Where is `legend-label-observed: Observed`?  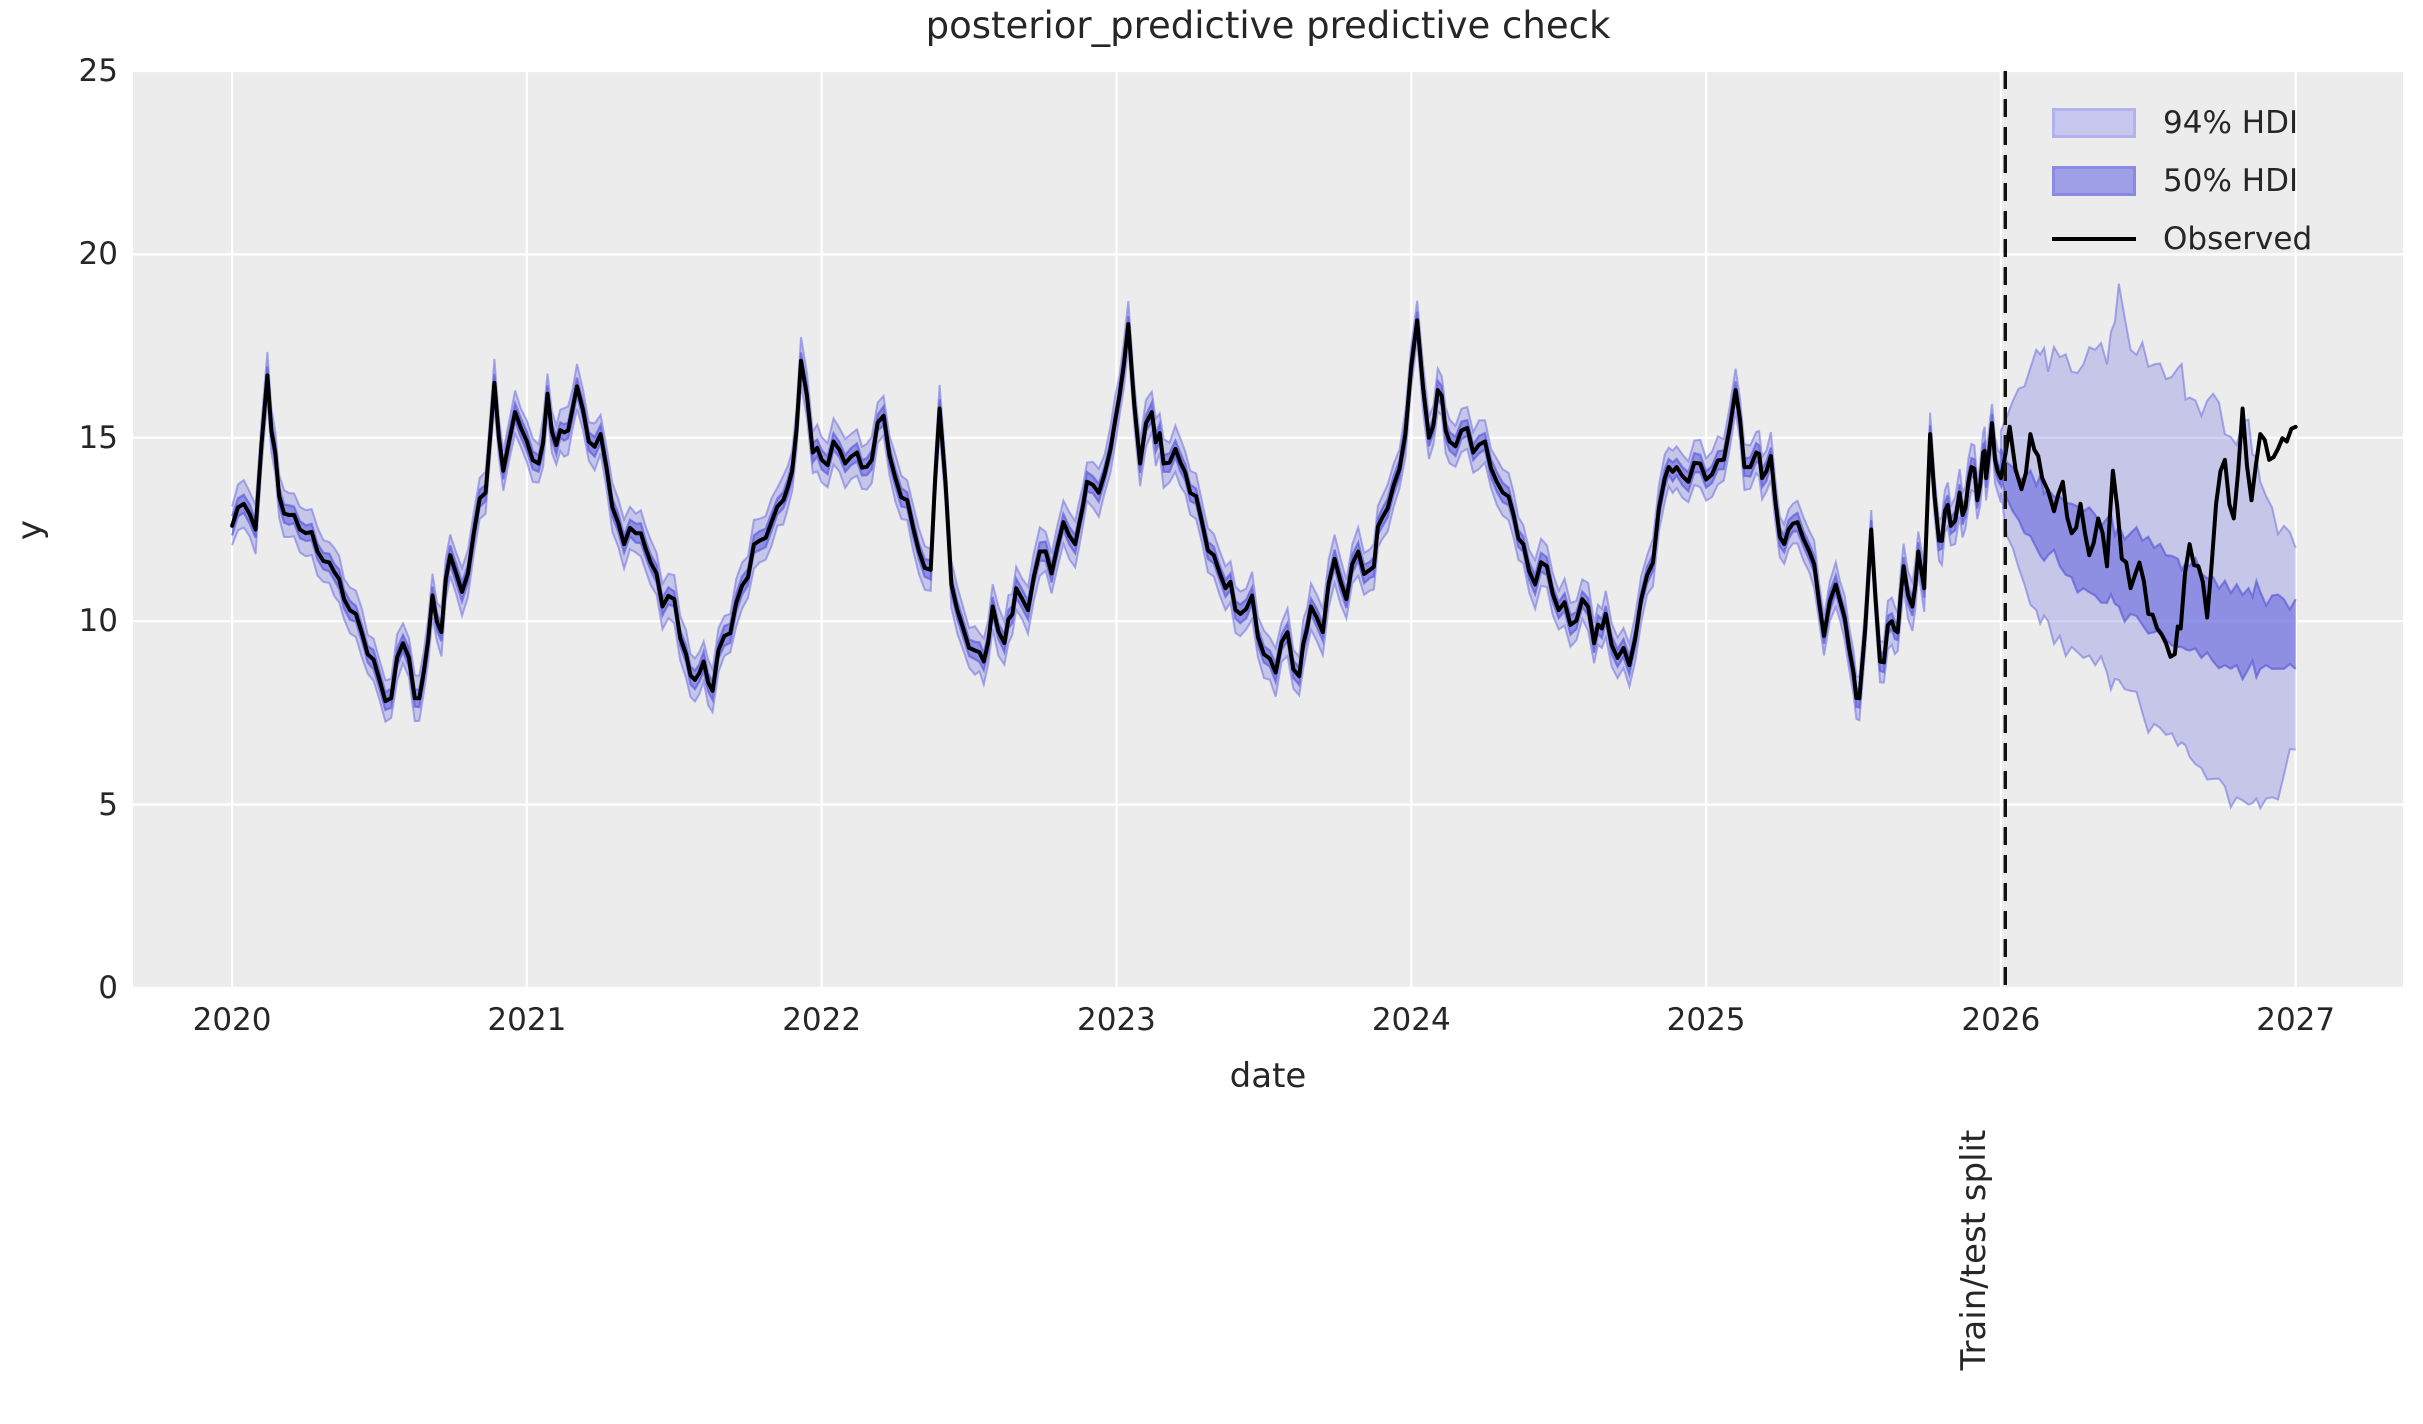
legend-label-observed: Observed is located at coordinates (2238, 239).